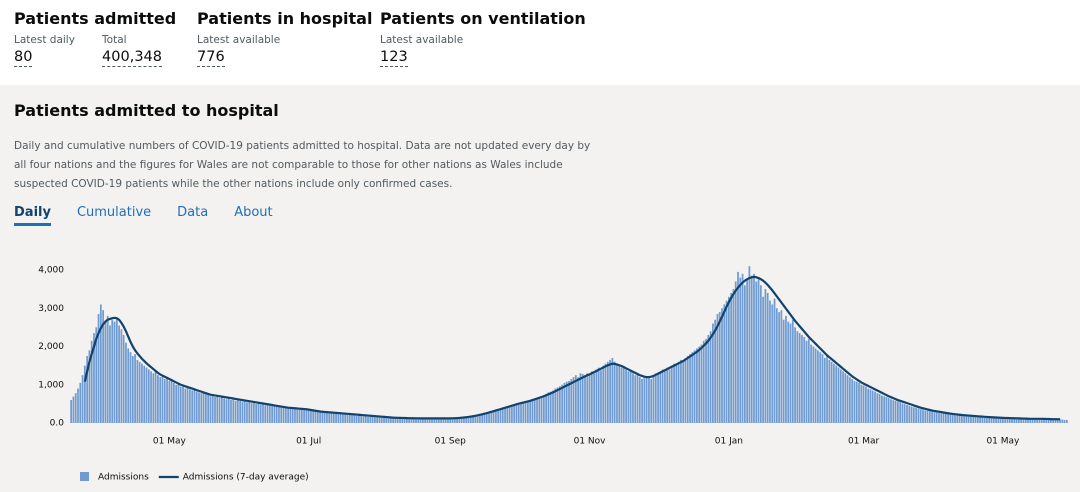  What do you see at coordinates (211, 58) in the screenshot?
I see `stat-value: 776` at bounding box center [211, 58].